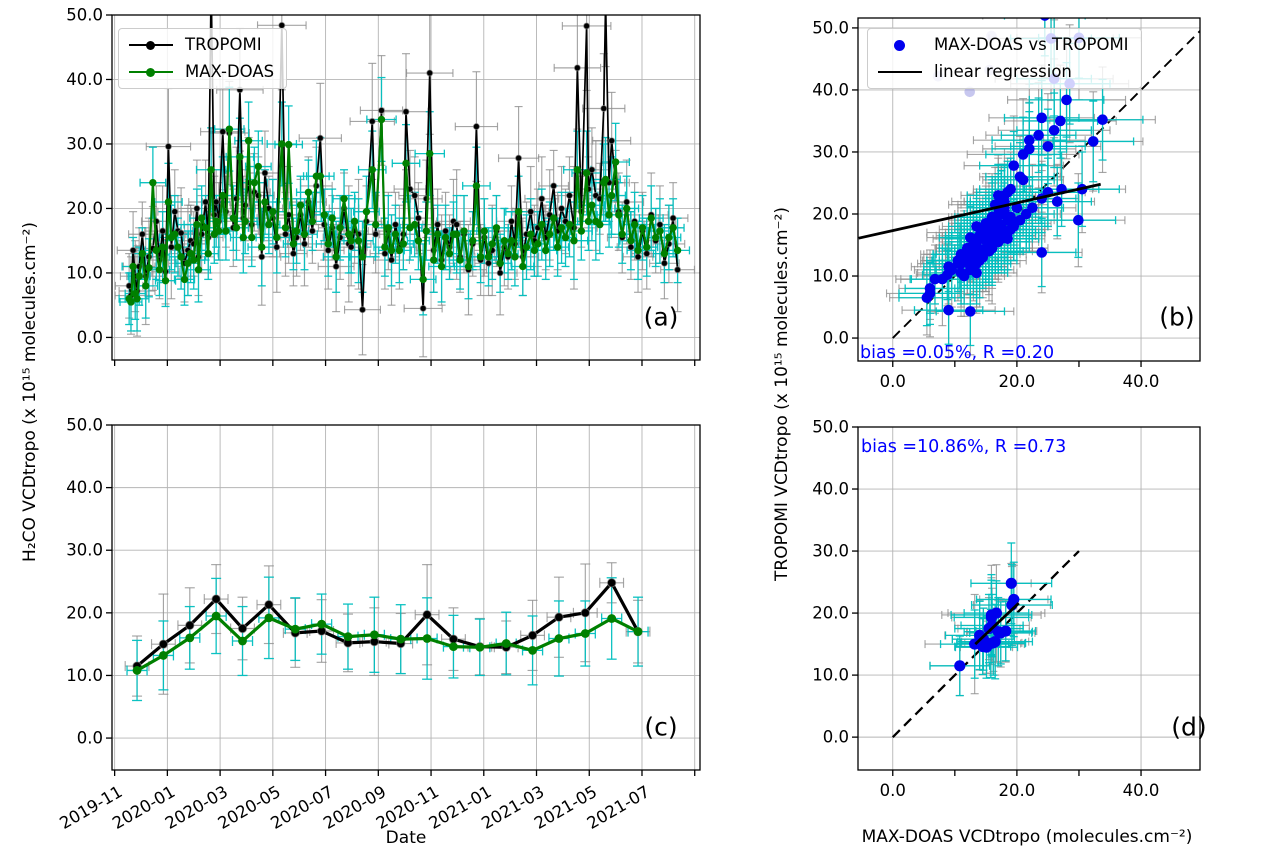 This screenshot has height=861, width=1286. Describe the element at coordinates (900, 45) in the screenshot. I see `scatter-dot-marker-icon` at that location.